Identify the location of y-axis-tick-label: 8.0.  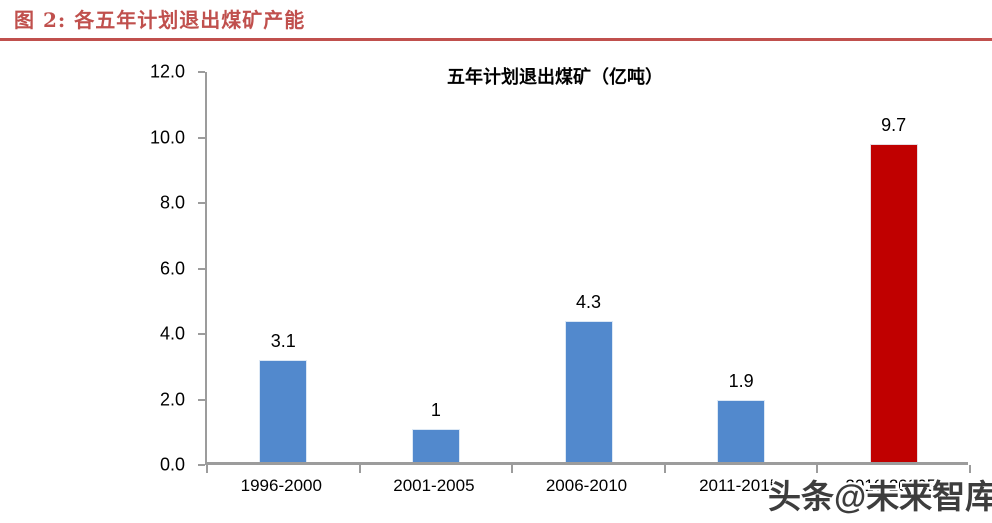
(172, 202).